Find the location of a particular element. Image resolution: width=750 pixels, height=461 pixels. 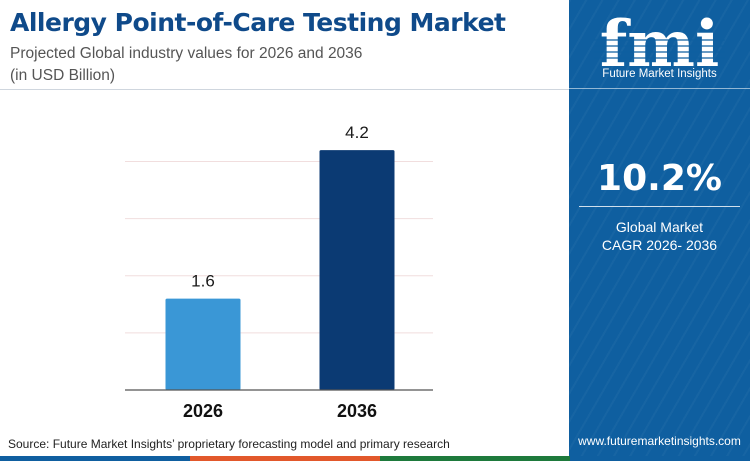

data-label-2026: 1.6 is located at coordinates (203, 281).